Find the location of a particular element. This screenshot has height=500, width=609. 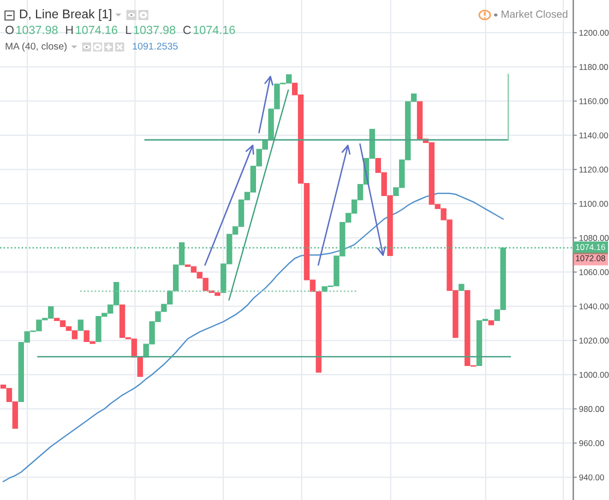

annotation: Market Closed is located at coordinates (535, 14).